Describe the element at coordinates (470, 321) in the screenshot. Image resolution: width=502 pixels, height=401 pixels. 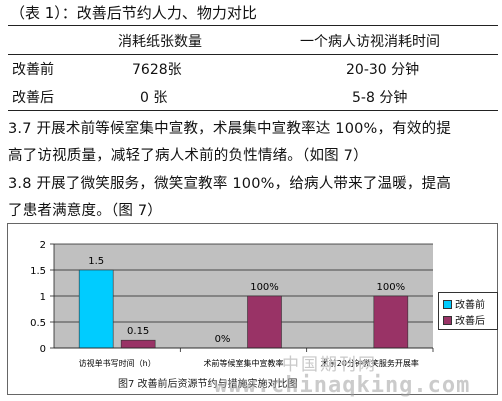
I see `legend-label-after: 改善后` at that location.